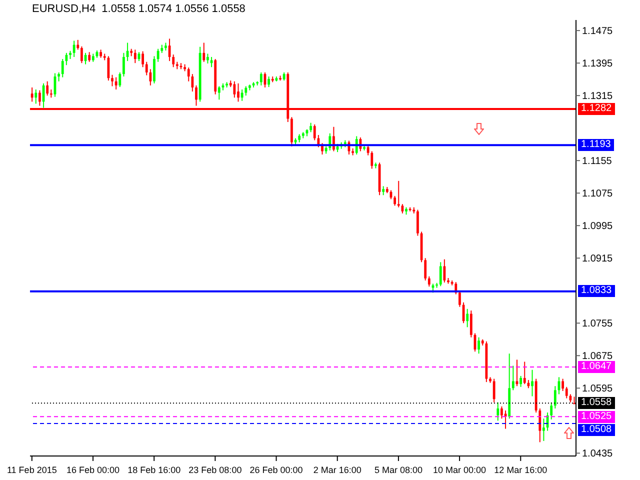 This screenshot has width=640, height=480. What do you see at coordinates (337, 470) in the screenshot?
I see `x-tick-label: 2 Mar 16:00` at bounding box center [337, 470].